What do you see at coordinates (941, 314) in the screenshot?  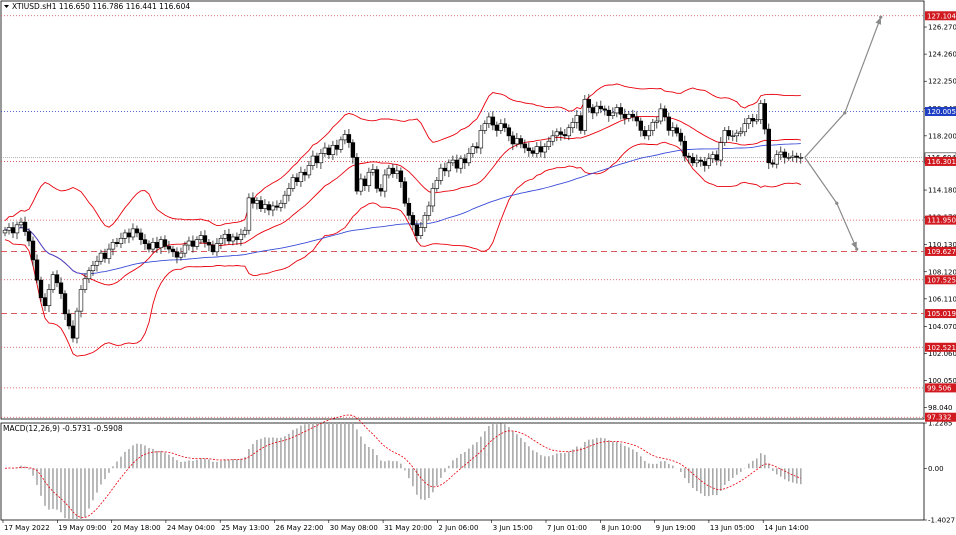 I see `price-label: 105.019` at bounding box center [941, 314].